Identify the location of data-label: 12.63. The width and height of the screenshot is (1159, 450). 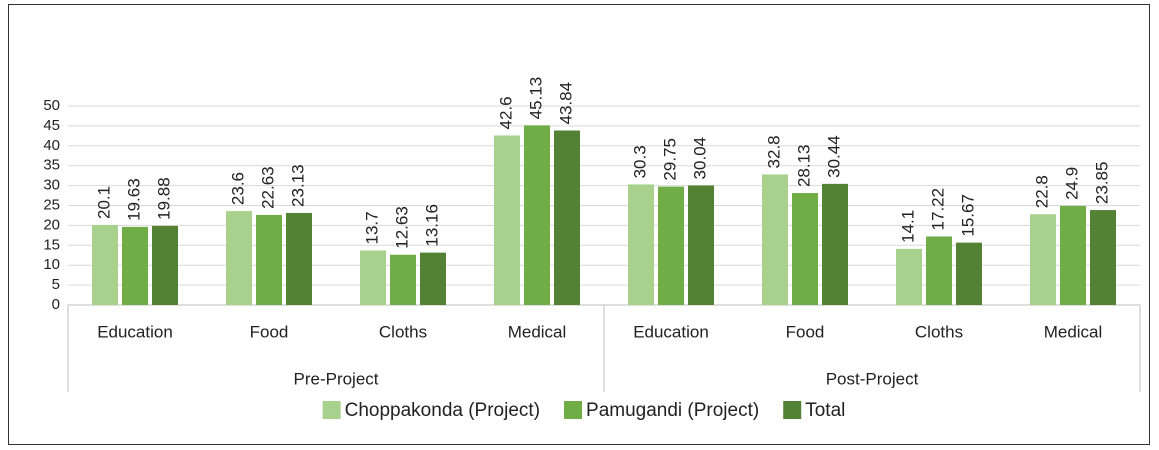
(401, 227).